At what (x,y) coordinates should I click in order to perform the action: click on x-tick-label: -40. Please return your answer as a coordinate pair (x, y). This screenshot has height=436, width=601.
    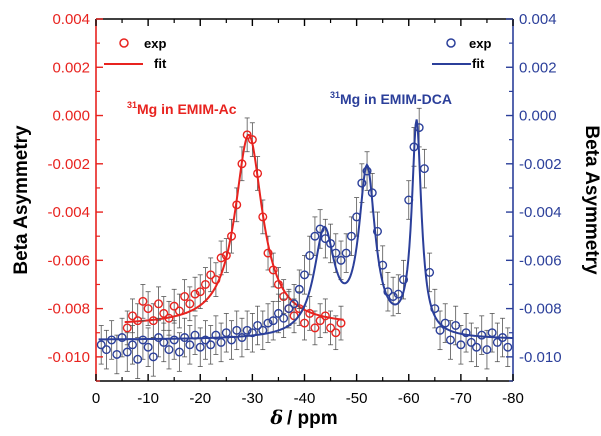
    Looking at the image, I should click on (305, 398).